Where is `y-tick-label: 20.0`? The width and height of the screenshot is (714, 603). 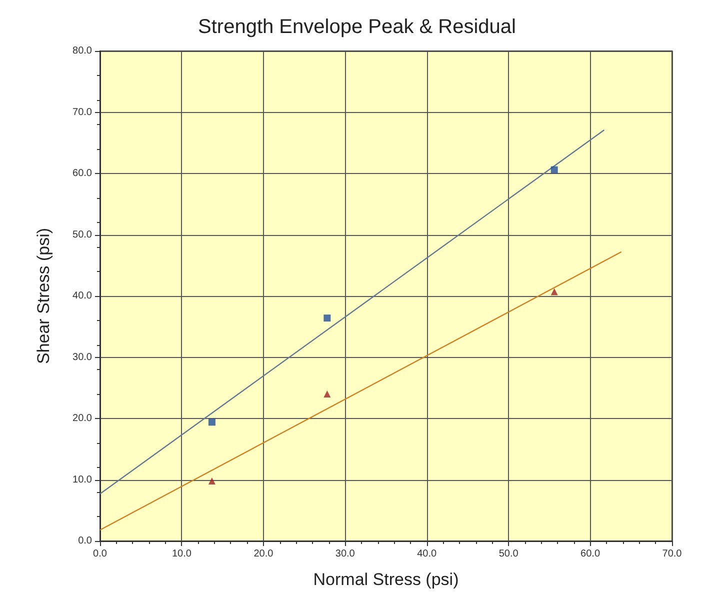
y-tick-label: 20.0 is located at coordinates (82, 418).